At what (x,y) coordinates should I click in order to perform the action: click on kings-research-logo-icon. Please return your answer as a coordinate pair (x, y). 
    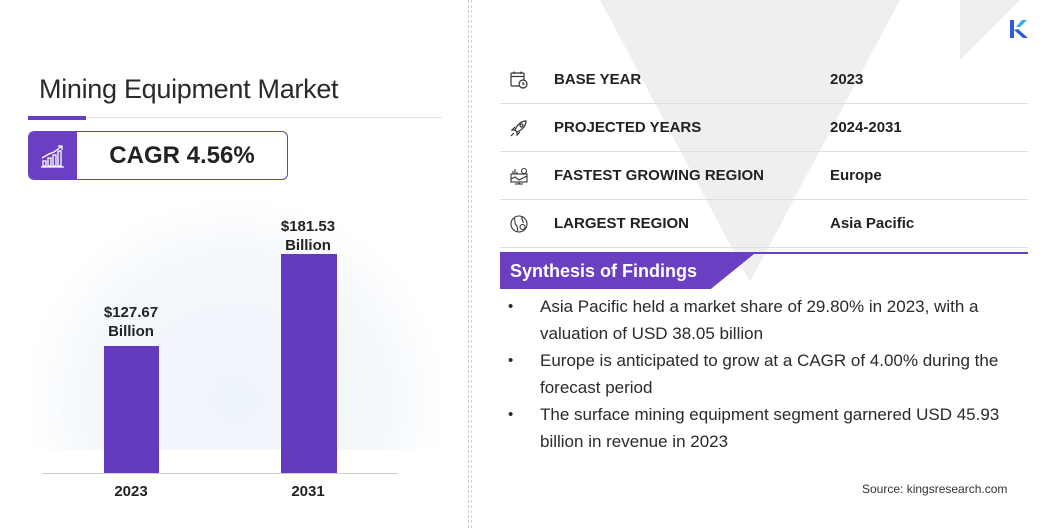
    Looking at the image, I should click on (1019, 29).